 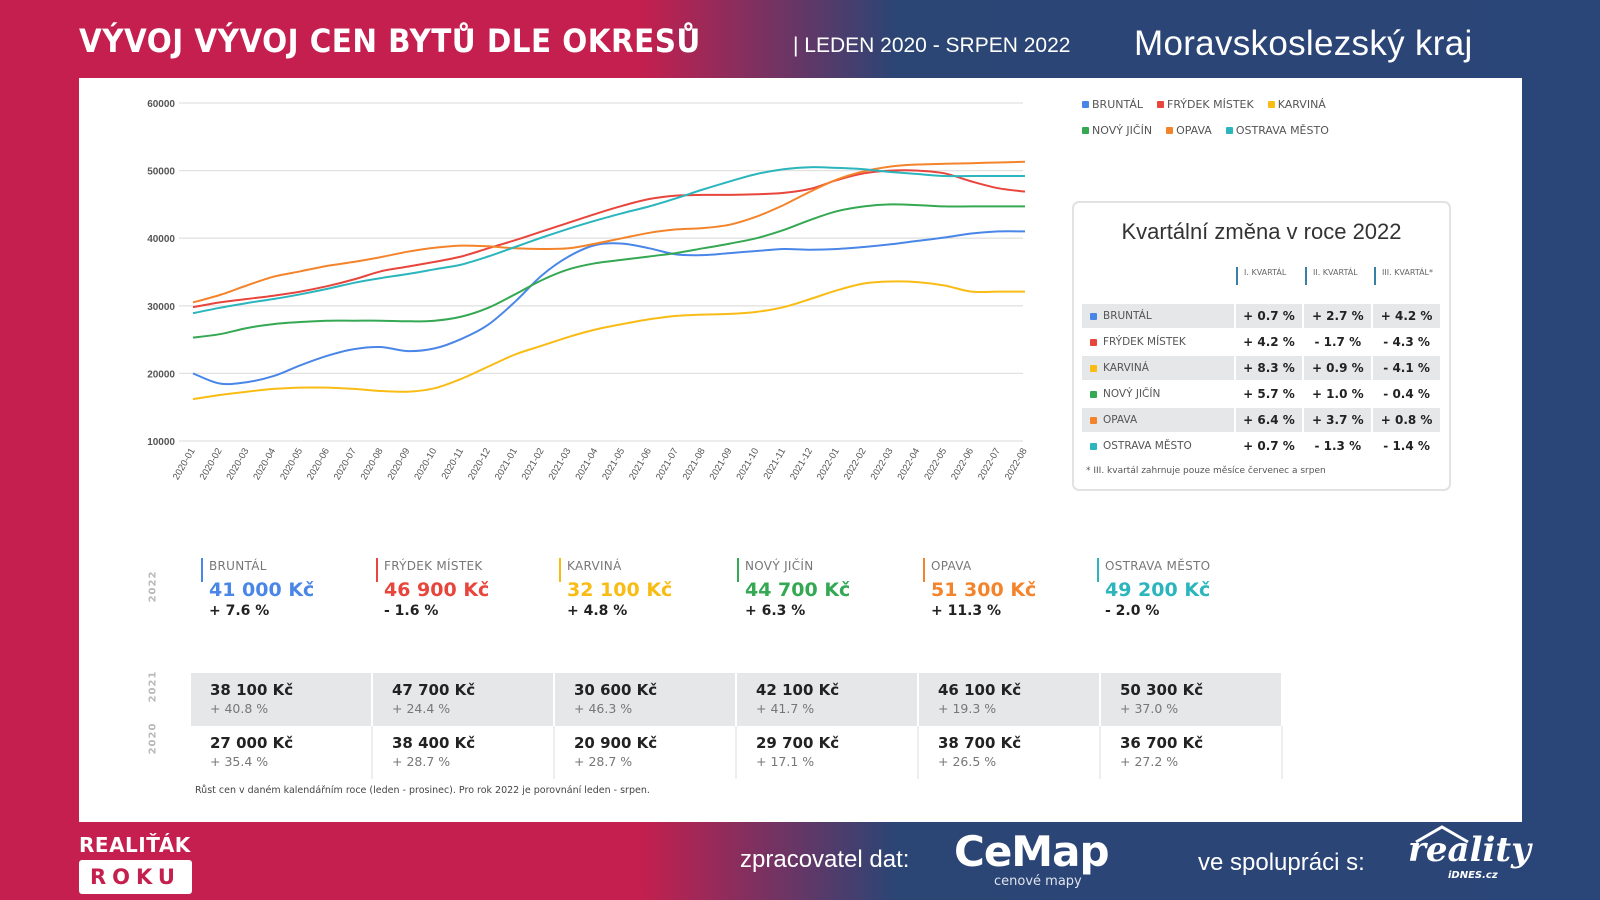 I want to click on legend-swatch-icon, so click(x=1170, y=130).